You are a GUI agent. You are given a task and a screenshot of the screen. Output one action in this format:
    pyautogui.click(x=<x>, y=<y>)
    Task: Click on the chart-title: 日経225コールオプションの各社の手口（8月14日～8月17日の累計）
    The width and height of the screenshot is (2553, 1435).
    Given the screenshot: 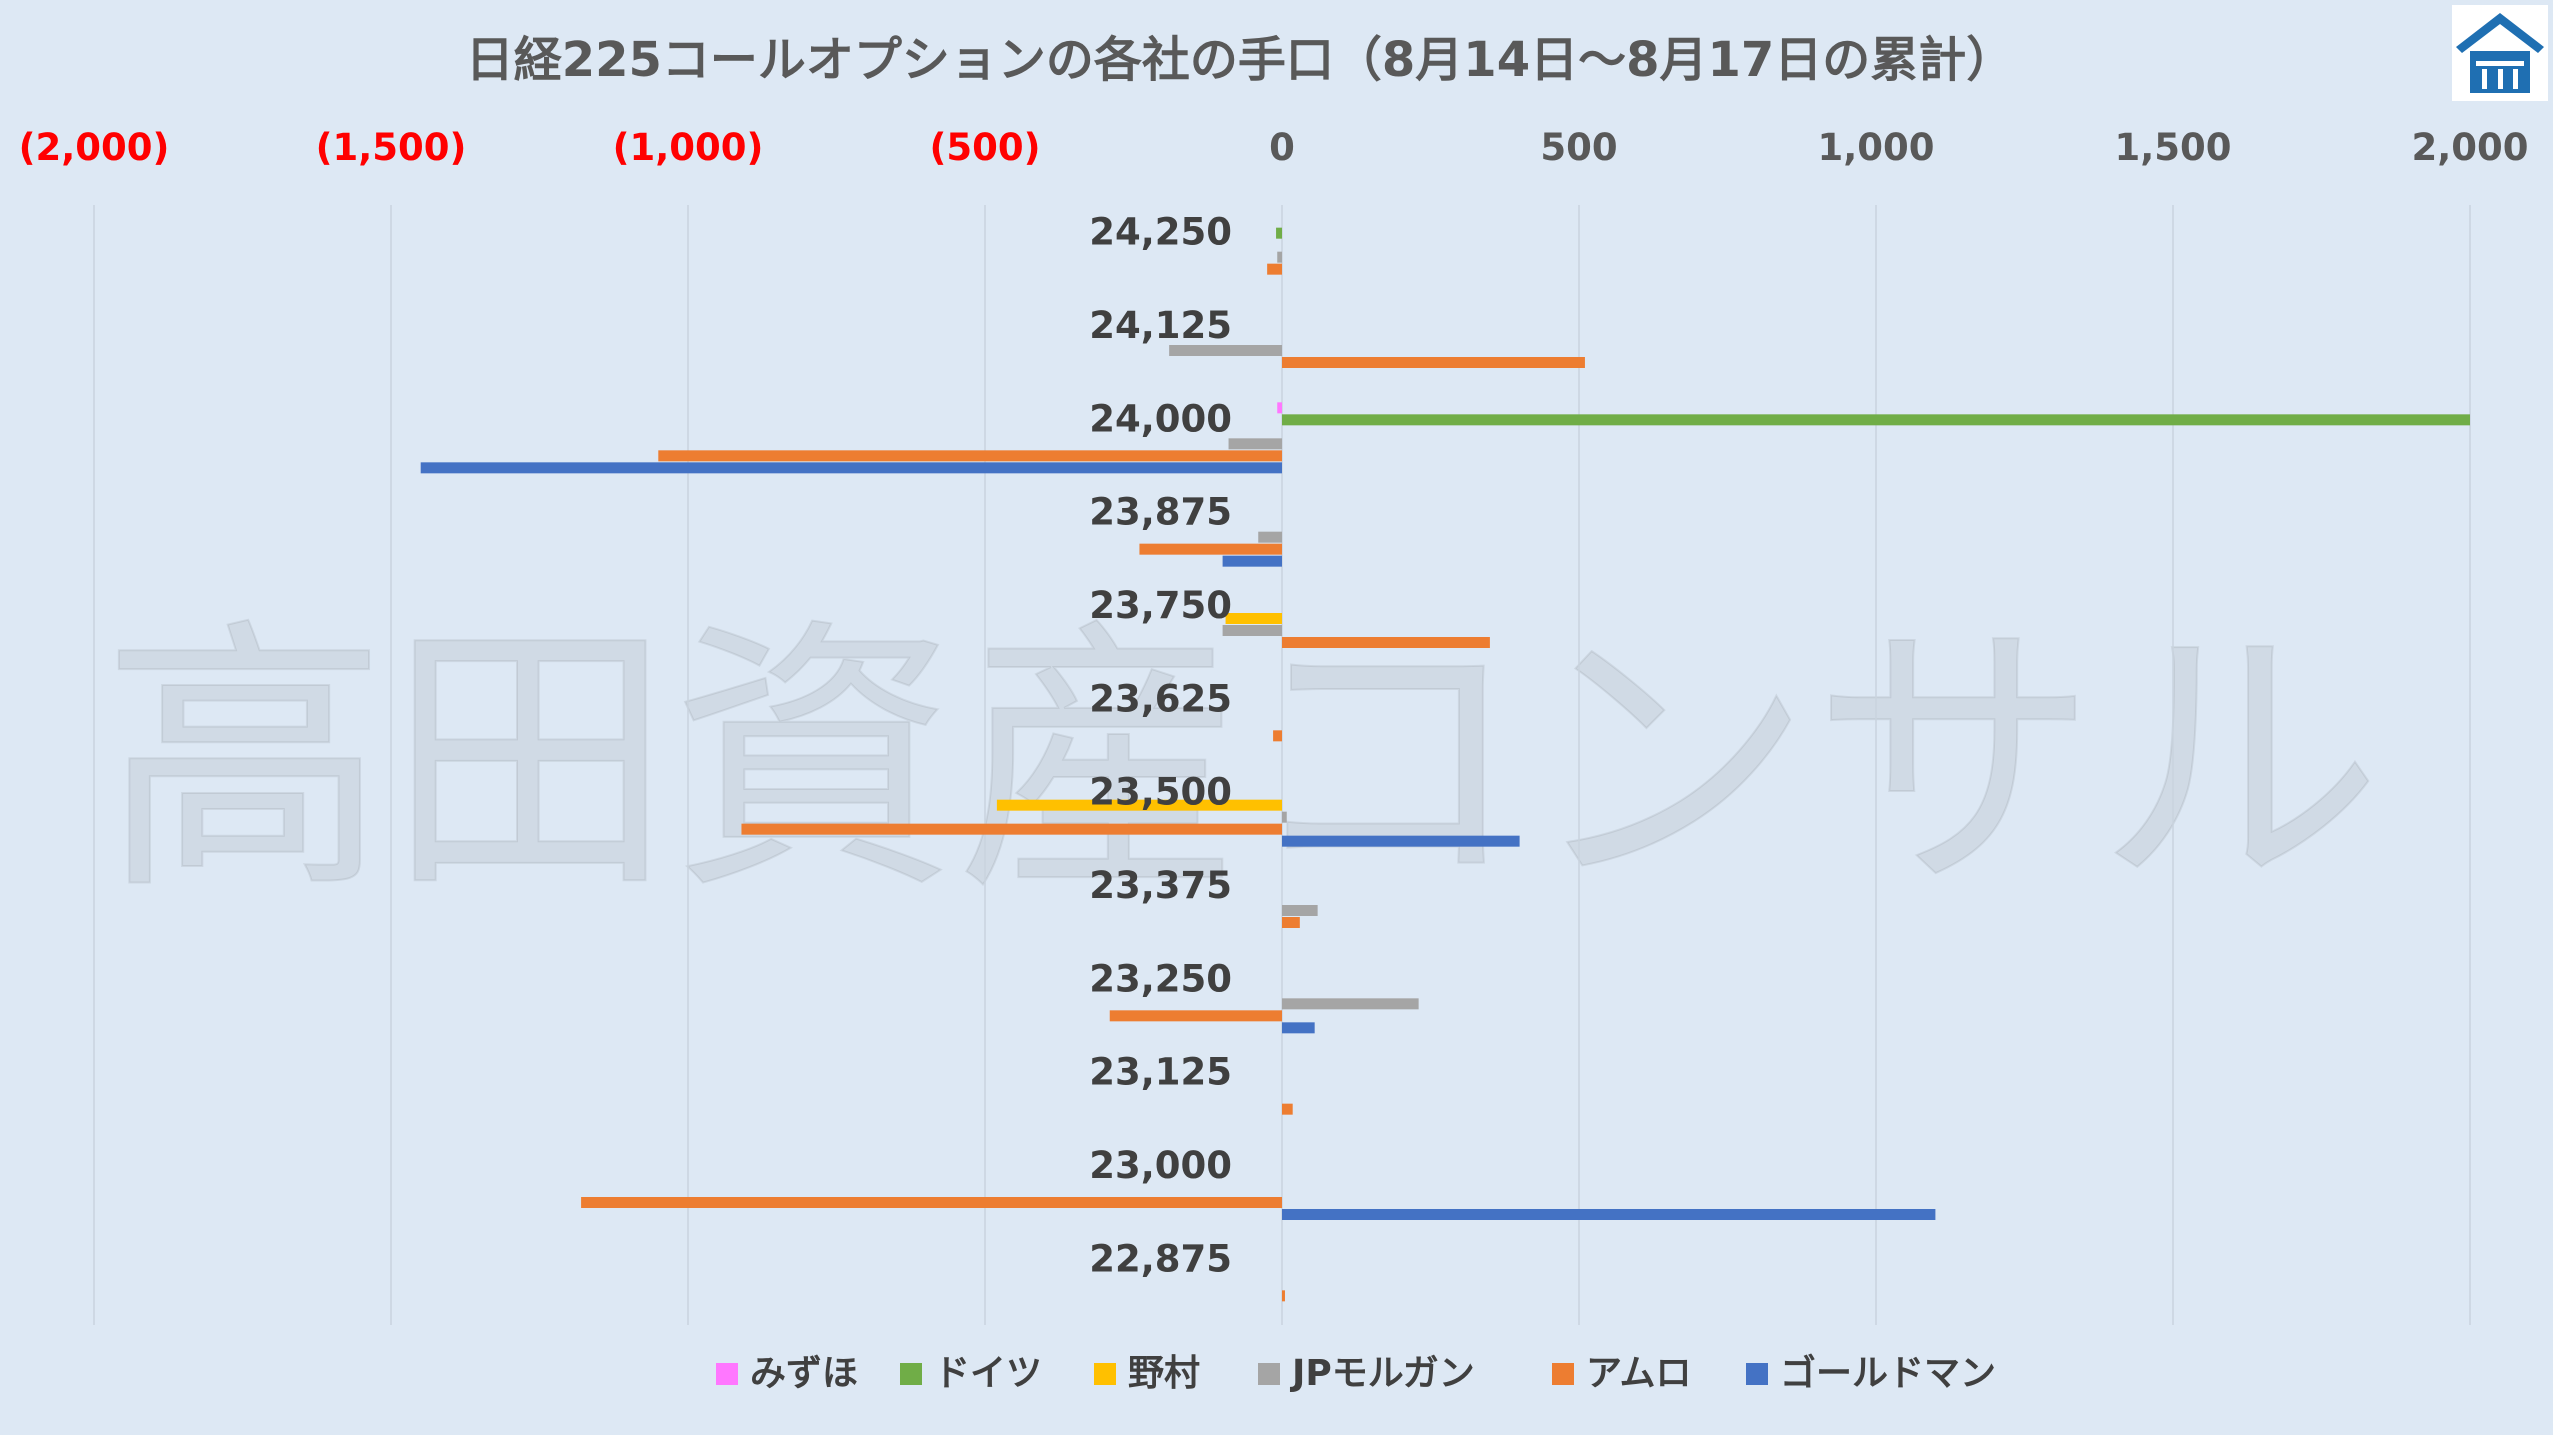 What is the action you would take?
    pyautogui.click(x=1240, y=60)
    